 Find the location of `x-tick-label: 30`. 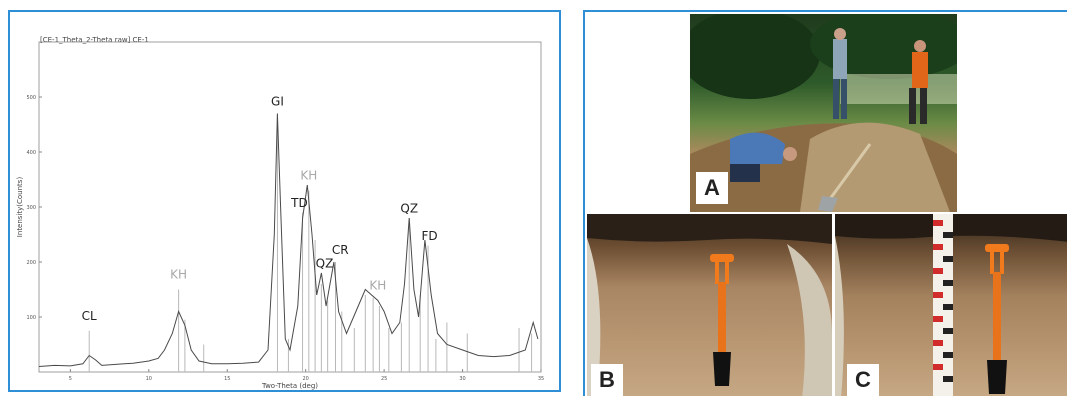

x-tick-label: 30 is located at coordinates (462, 379).